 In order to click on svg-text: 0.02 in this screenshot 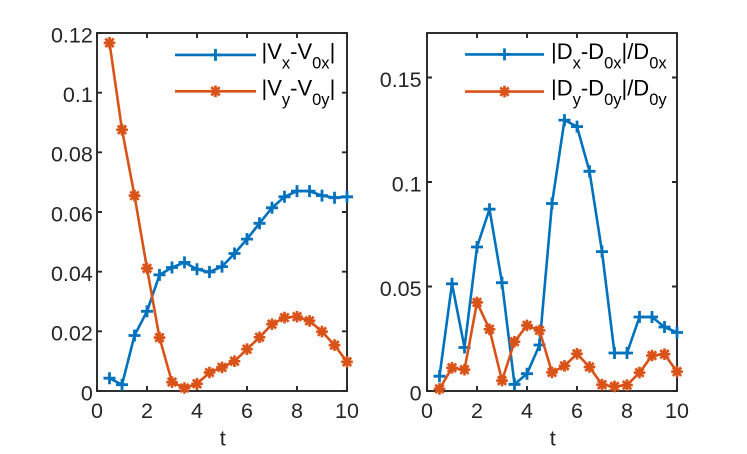, I will do `click(72, 334)`.